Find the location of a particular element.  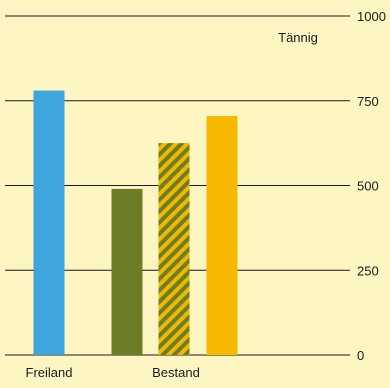

y-axis-tick-labels: 0 250 500 750 1000 is located at coordinates (371, 186).